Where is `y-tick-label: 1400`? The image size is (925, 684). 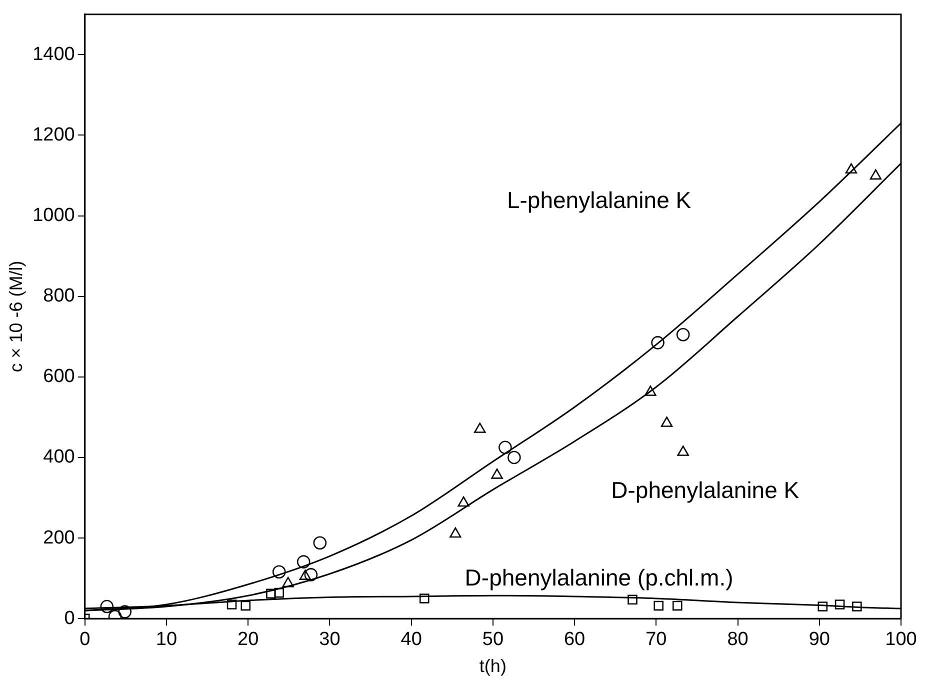
y-tick-label: 1400 is located at coordinates (53, 54).